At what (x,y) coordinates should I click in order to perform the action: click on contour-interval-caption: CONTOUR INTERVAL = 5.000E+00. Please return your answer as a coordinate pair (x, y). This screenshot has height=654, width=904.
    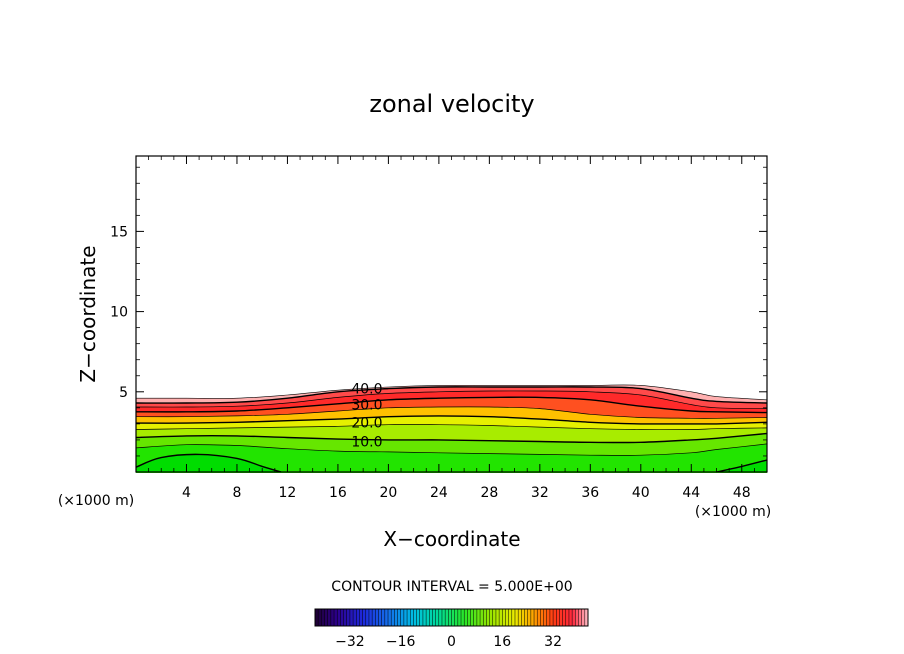
    Looking at the image, I should click on (451, 587).